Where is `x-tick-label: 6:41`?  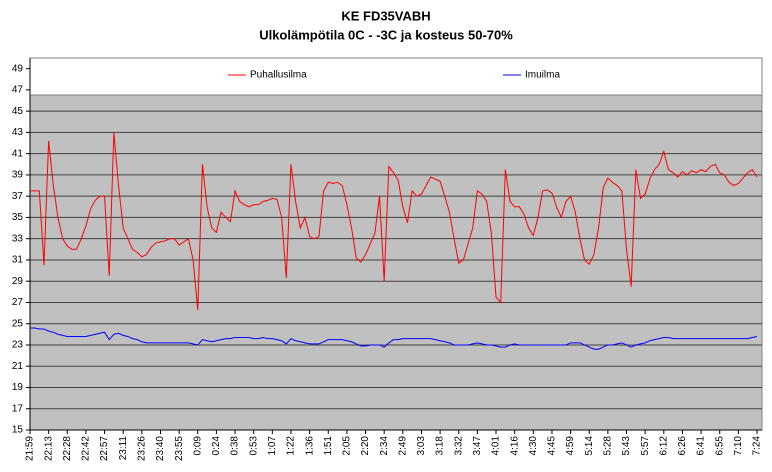 x-tick-label: 6:41 is located at coordinates (701, 446).